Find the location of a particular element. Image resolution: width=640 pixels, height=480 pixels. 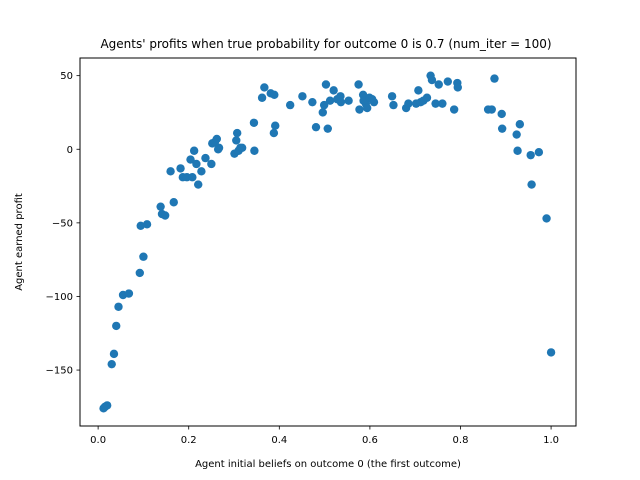

y-tick-label: −50 is located at coordinates (62, 223).